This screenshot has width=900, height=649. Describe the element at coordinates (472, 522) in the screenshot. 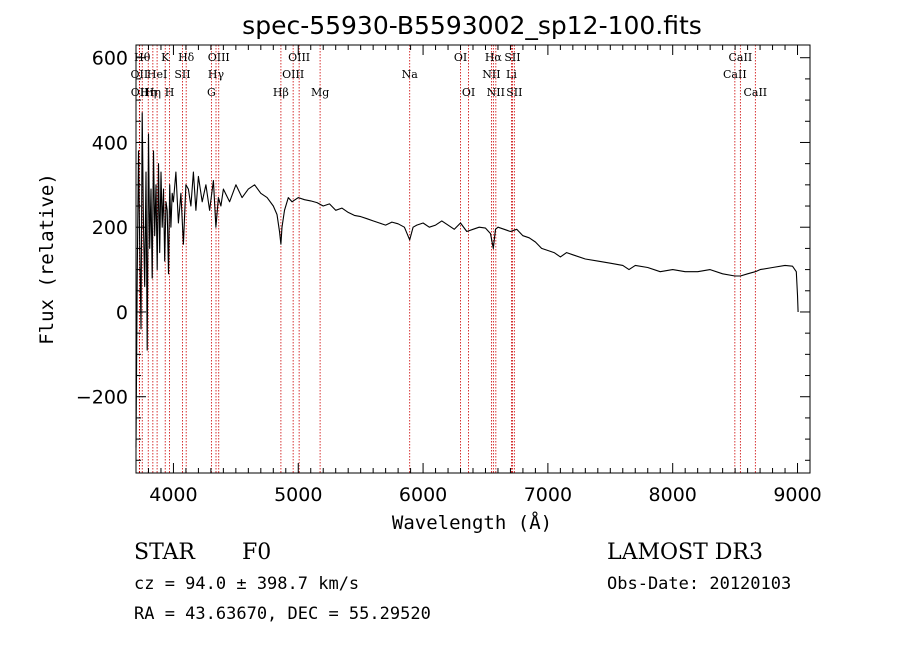

I see `x-axis-label: Wavelength (Å)` at that location.